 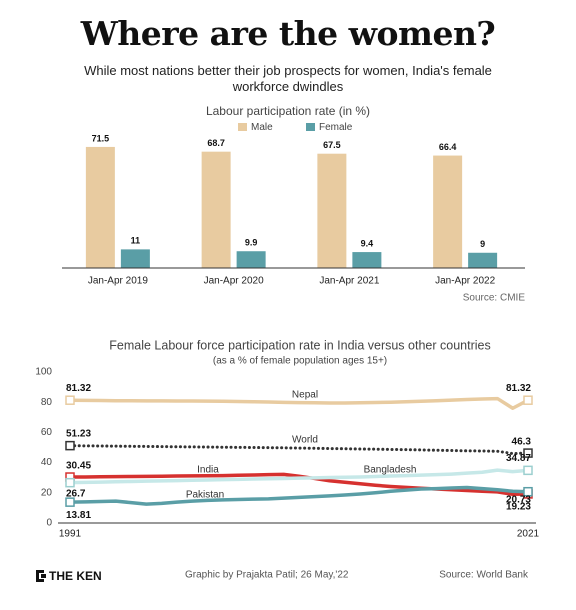 What do you see at coordinates (332, 145) in the screenshot?
I see `data-label: 67.5` at bounding box center [332, 145].